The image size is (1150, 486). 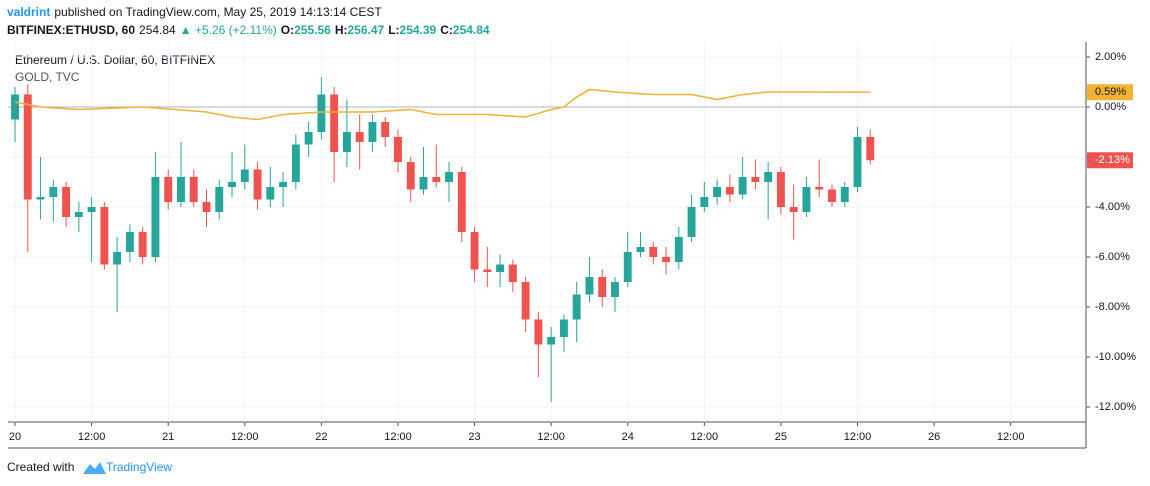 I want to click on ohlc: O:255.56 H:256.47 L:254.39 C:254.84, so click(x=387, y=30).